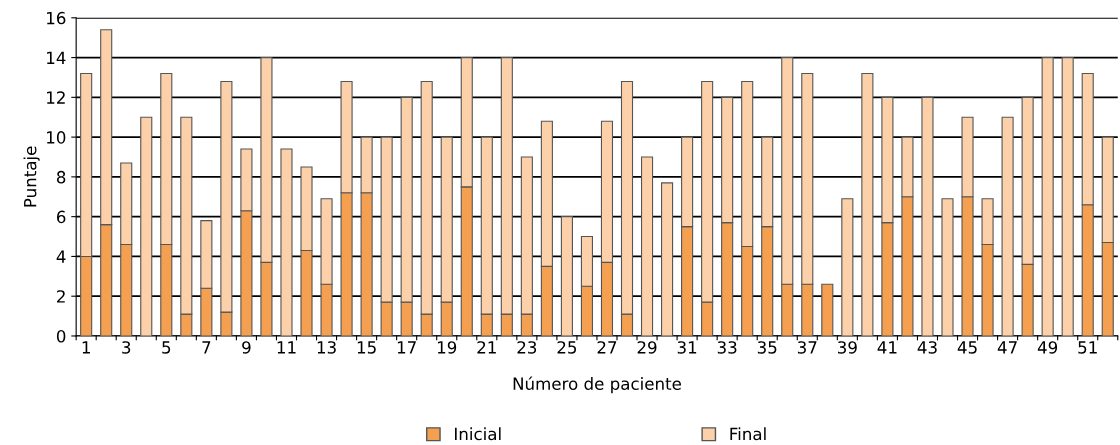 Image resolution: width=1120 pixels, height=445 pixels. I want to click on x-tick-label: 19, so click(447, 347).